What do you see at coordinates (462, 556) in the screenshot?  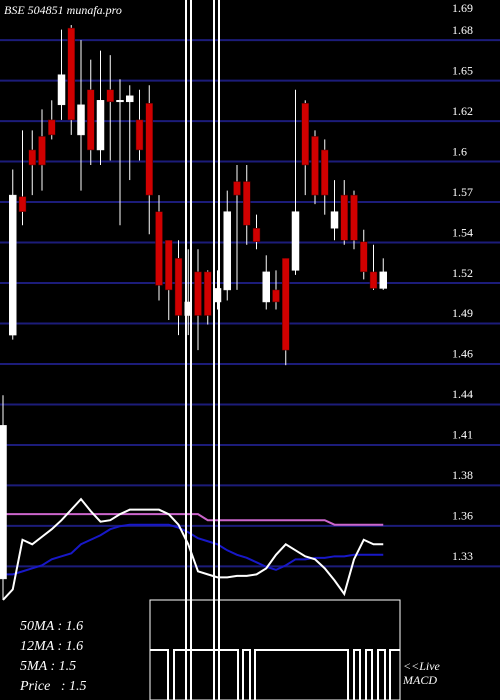 I see `y-tick-label: 1.33` at bounding box center [462, 556].